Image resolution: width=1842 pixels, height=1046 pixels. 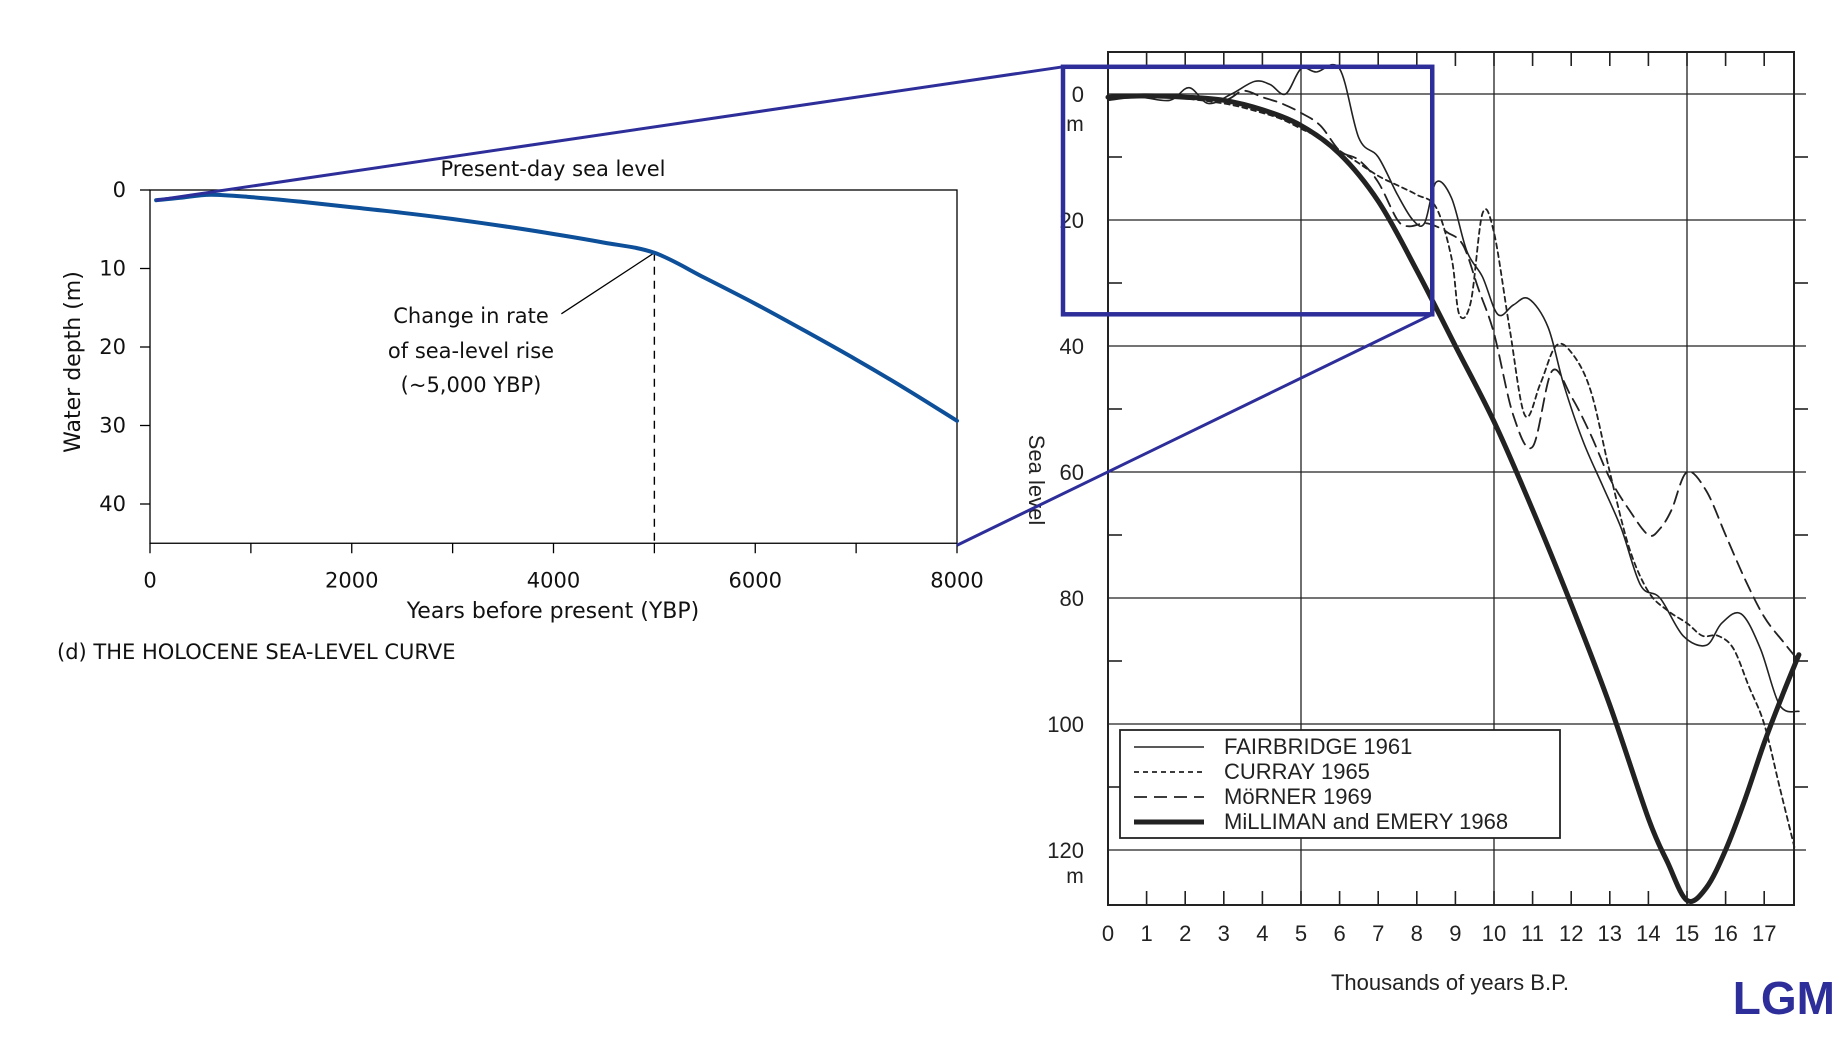 I want to click on holocene-curve-line, so click(x=556, y=307).